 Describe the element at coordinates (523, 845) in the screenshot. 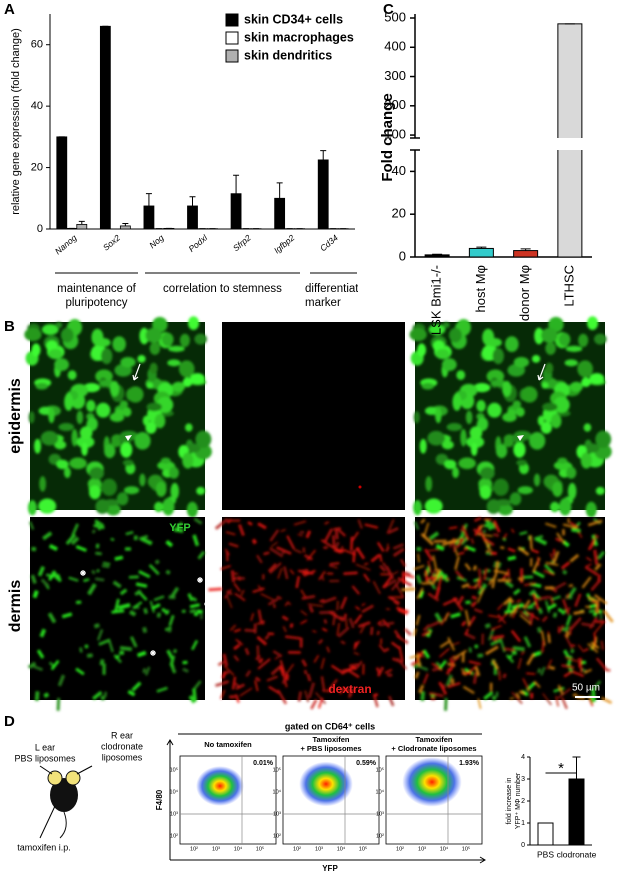

I see `y-tick-label: 0` at that location.